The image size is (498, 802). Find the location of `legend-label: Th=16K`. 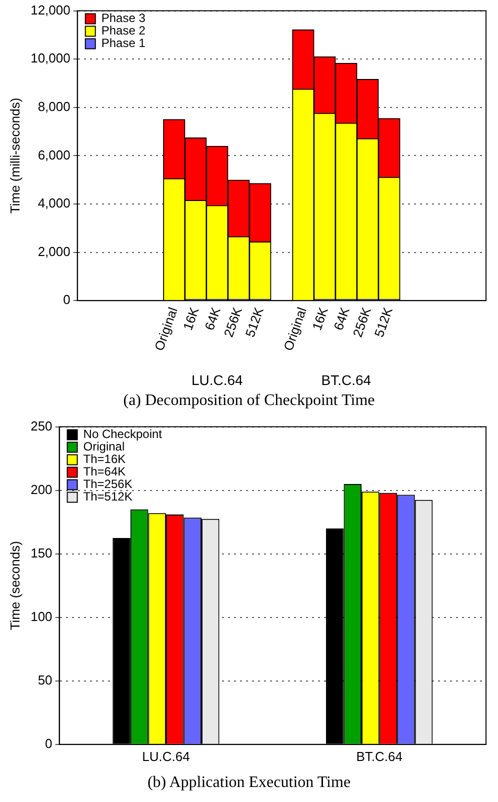

legend-label: Th=16K is located at coordinates (104, 459).